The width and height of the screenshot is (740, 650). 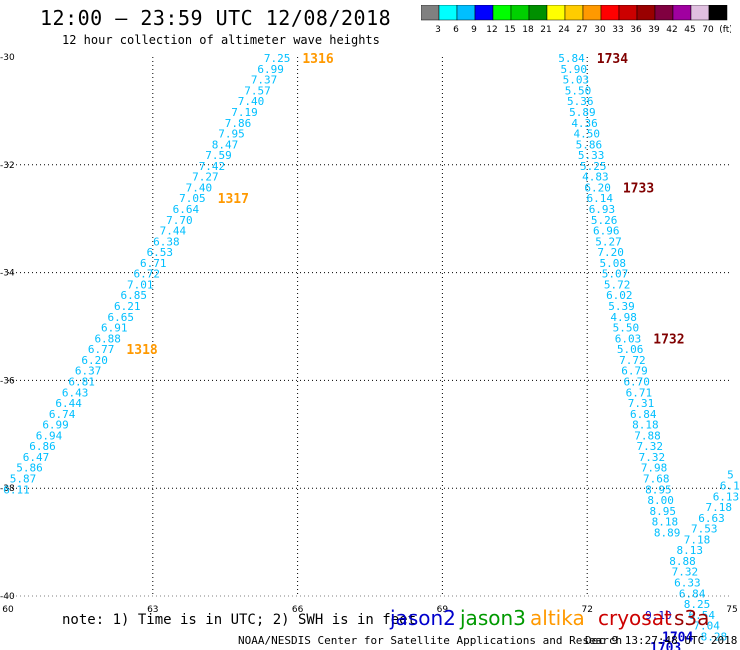 I want to click on swh-value: 7.37, so click(x=264, y=80).